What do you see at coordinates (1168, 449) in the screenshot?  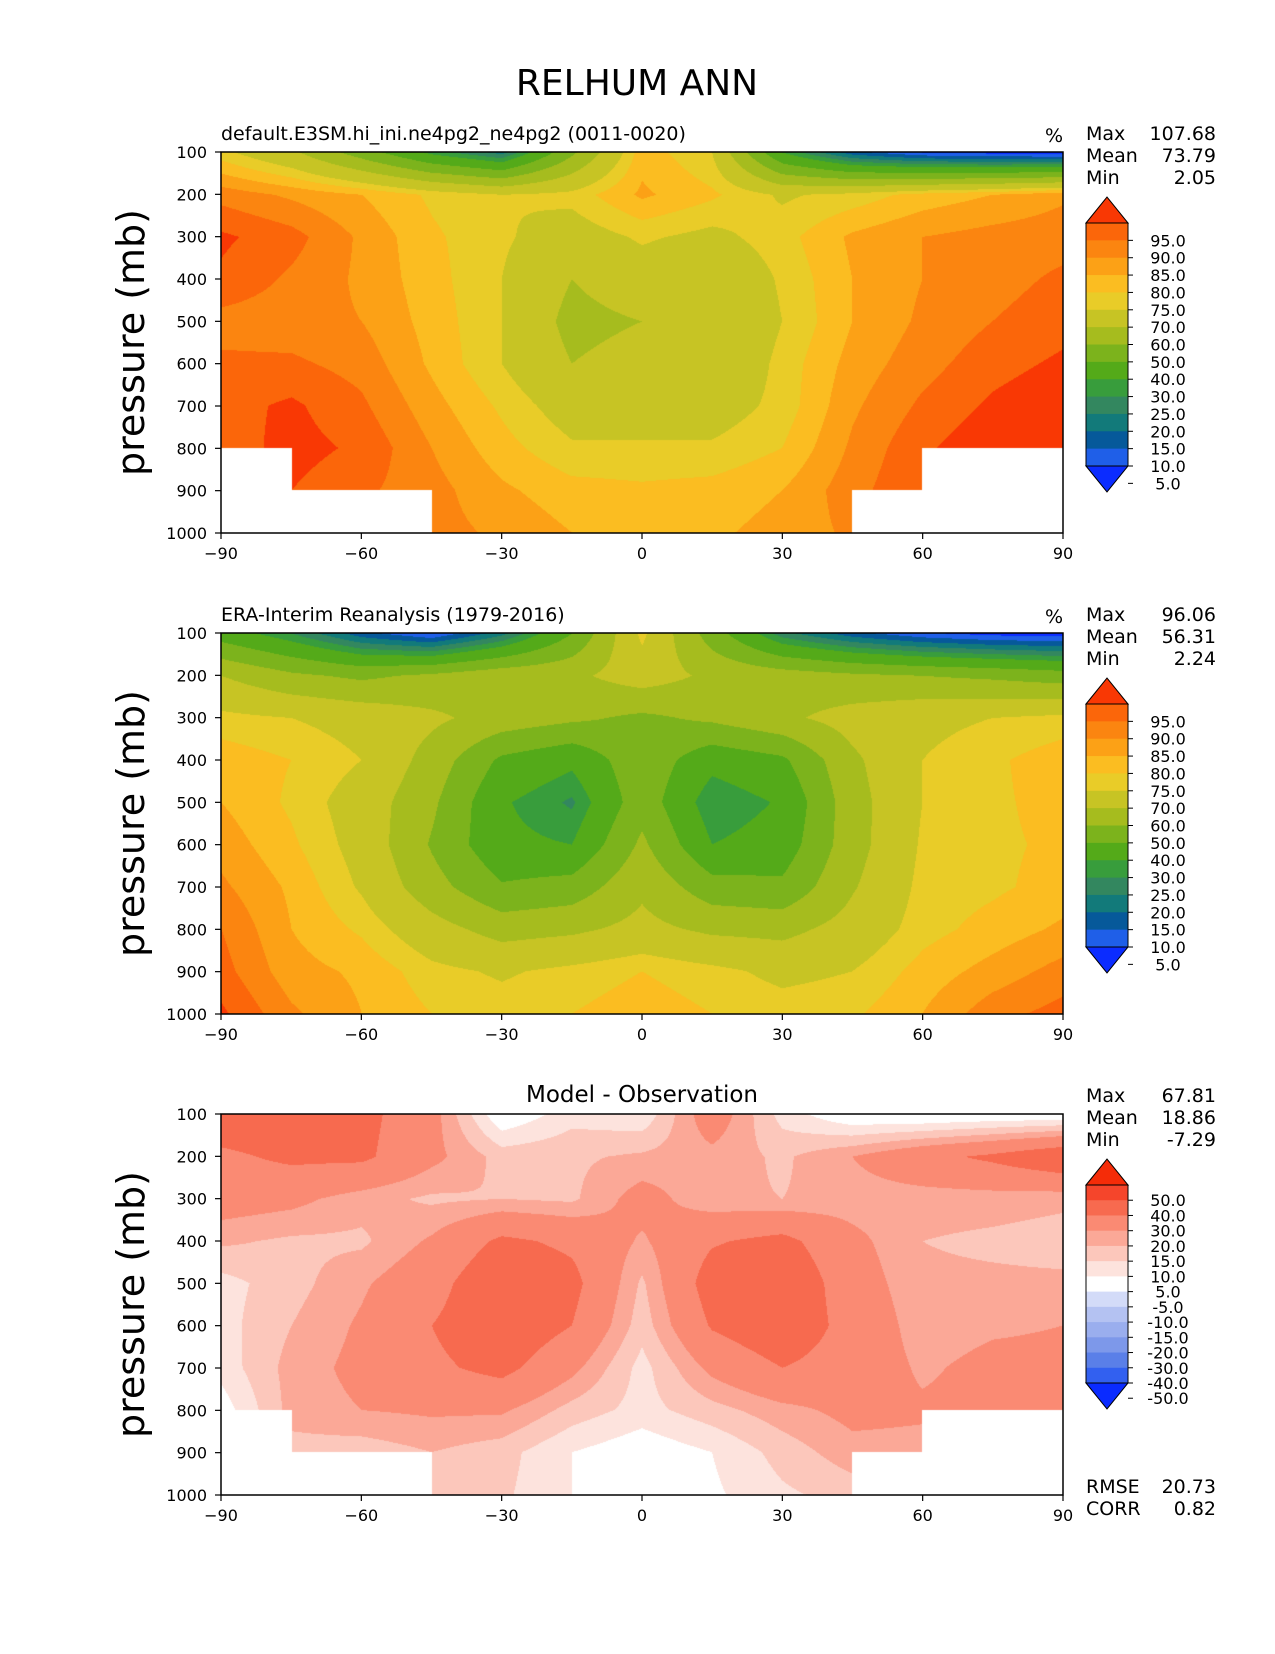 I see `colorbar-label: 15.0` at bounding box center [1168, 449].